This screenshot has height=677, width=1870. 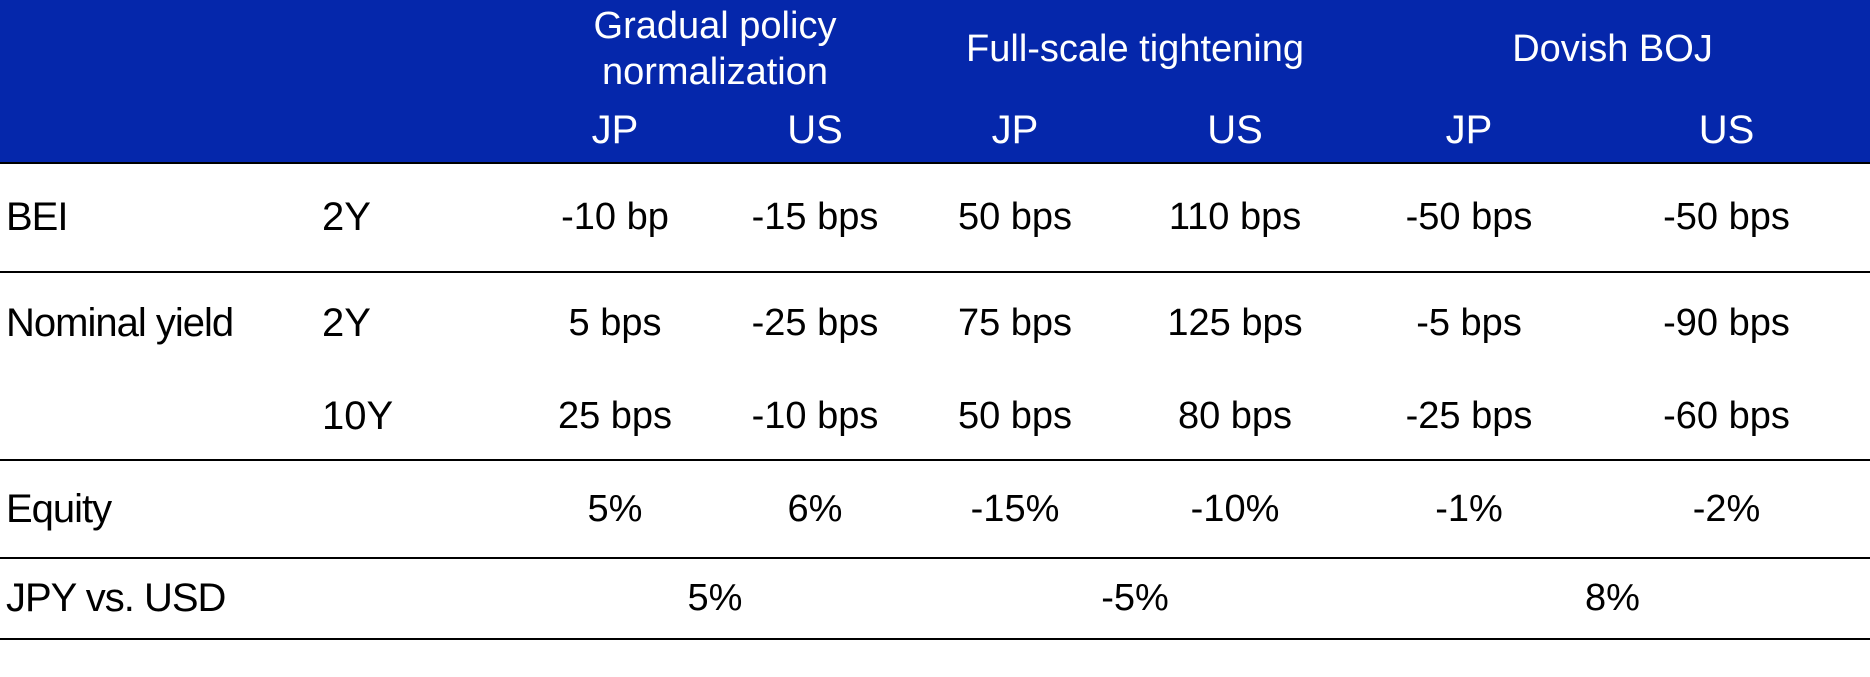 What do you see at coordinates (346, 322) in the screenshot?
I see `row-tenor-nominal-2y: 2Y` at bounding box center [346, 322].